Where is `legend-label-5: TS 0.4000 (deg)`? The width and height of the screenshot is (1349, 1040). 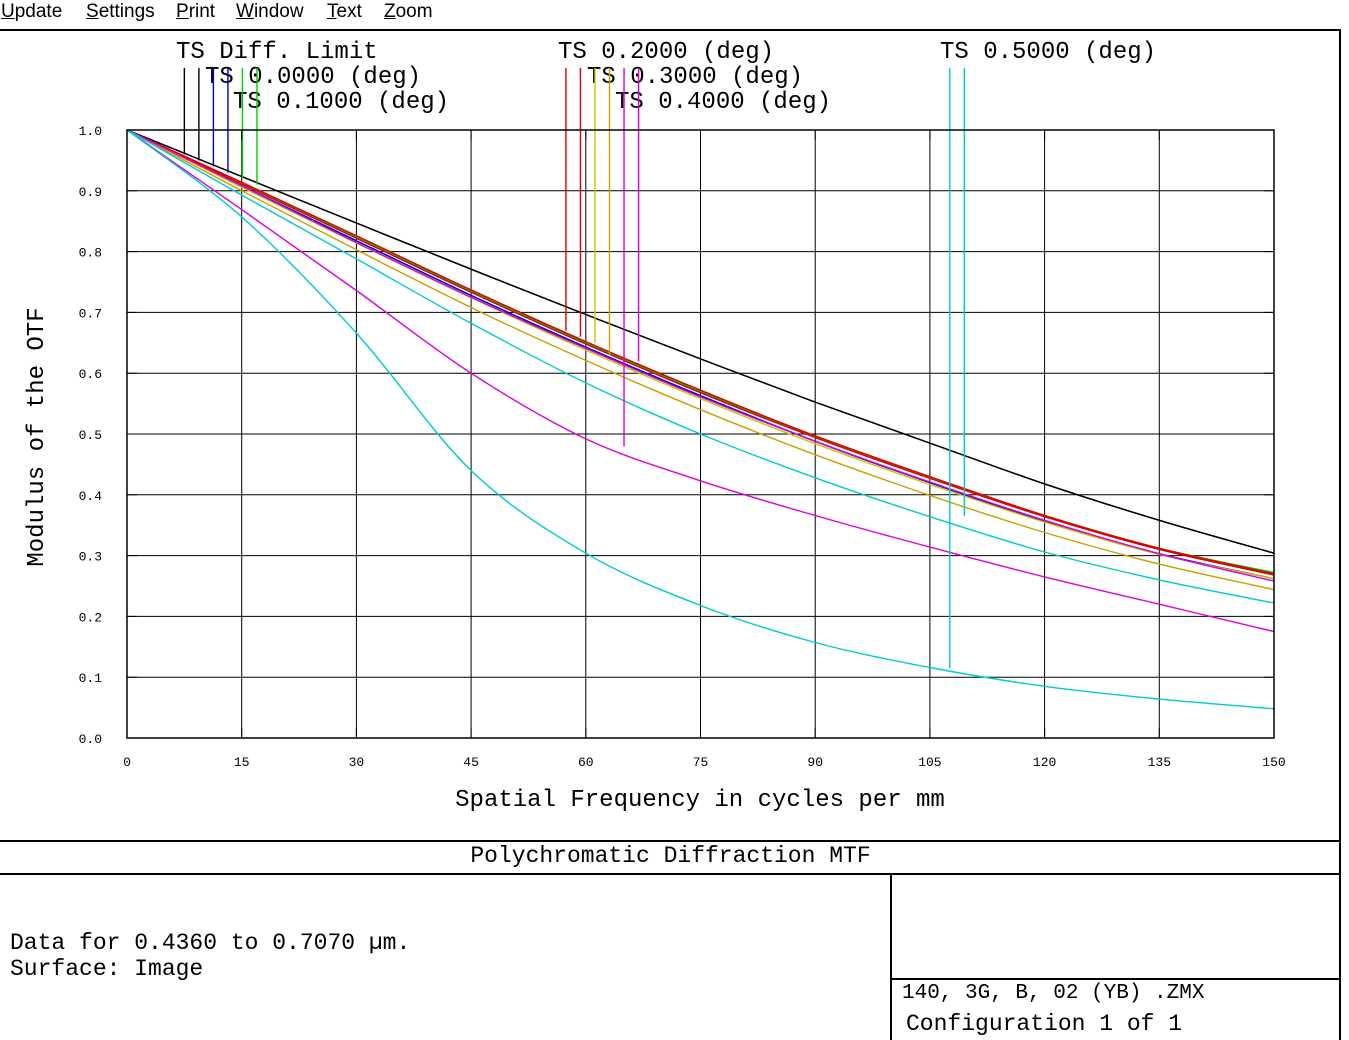
legend-label-5: TS 0.4000 (deg) is located at coordinates (723, 102).